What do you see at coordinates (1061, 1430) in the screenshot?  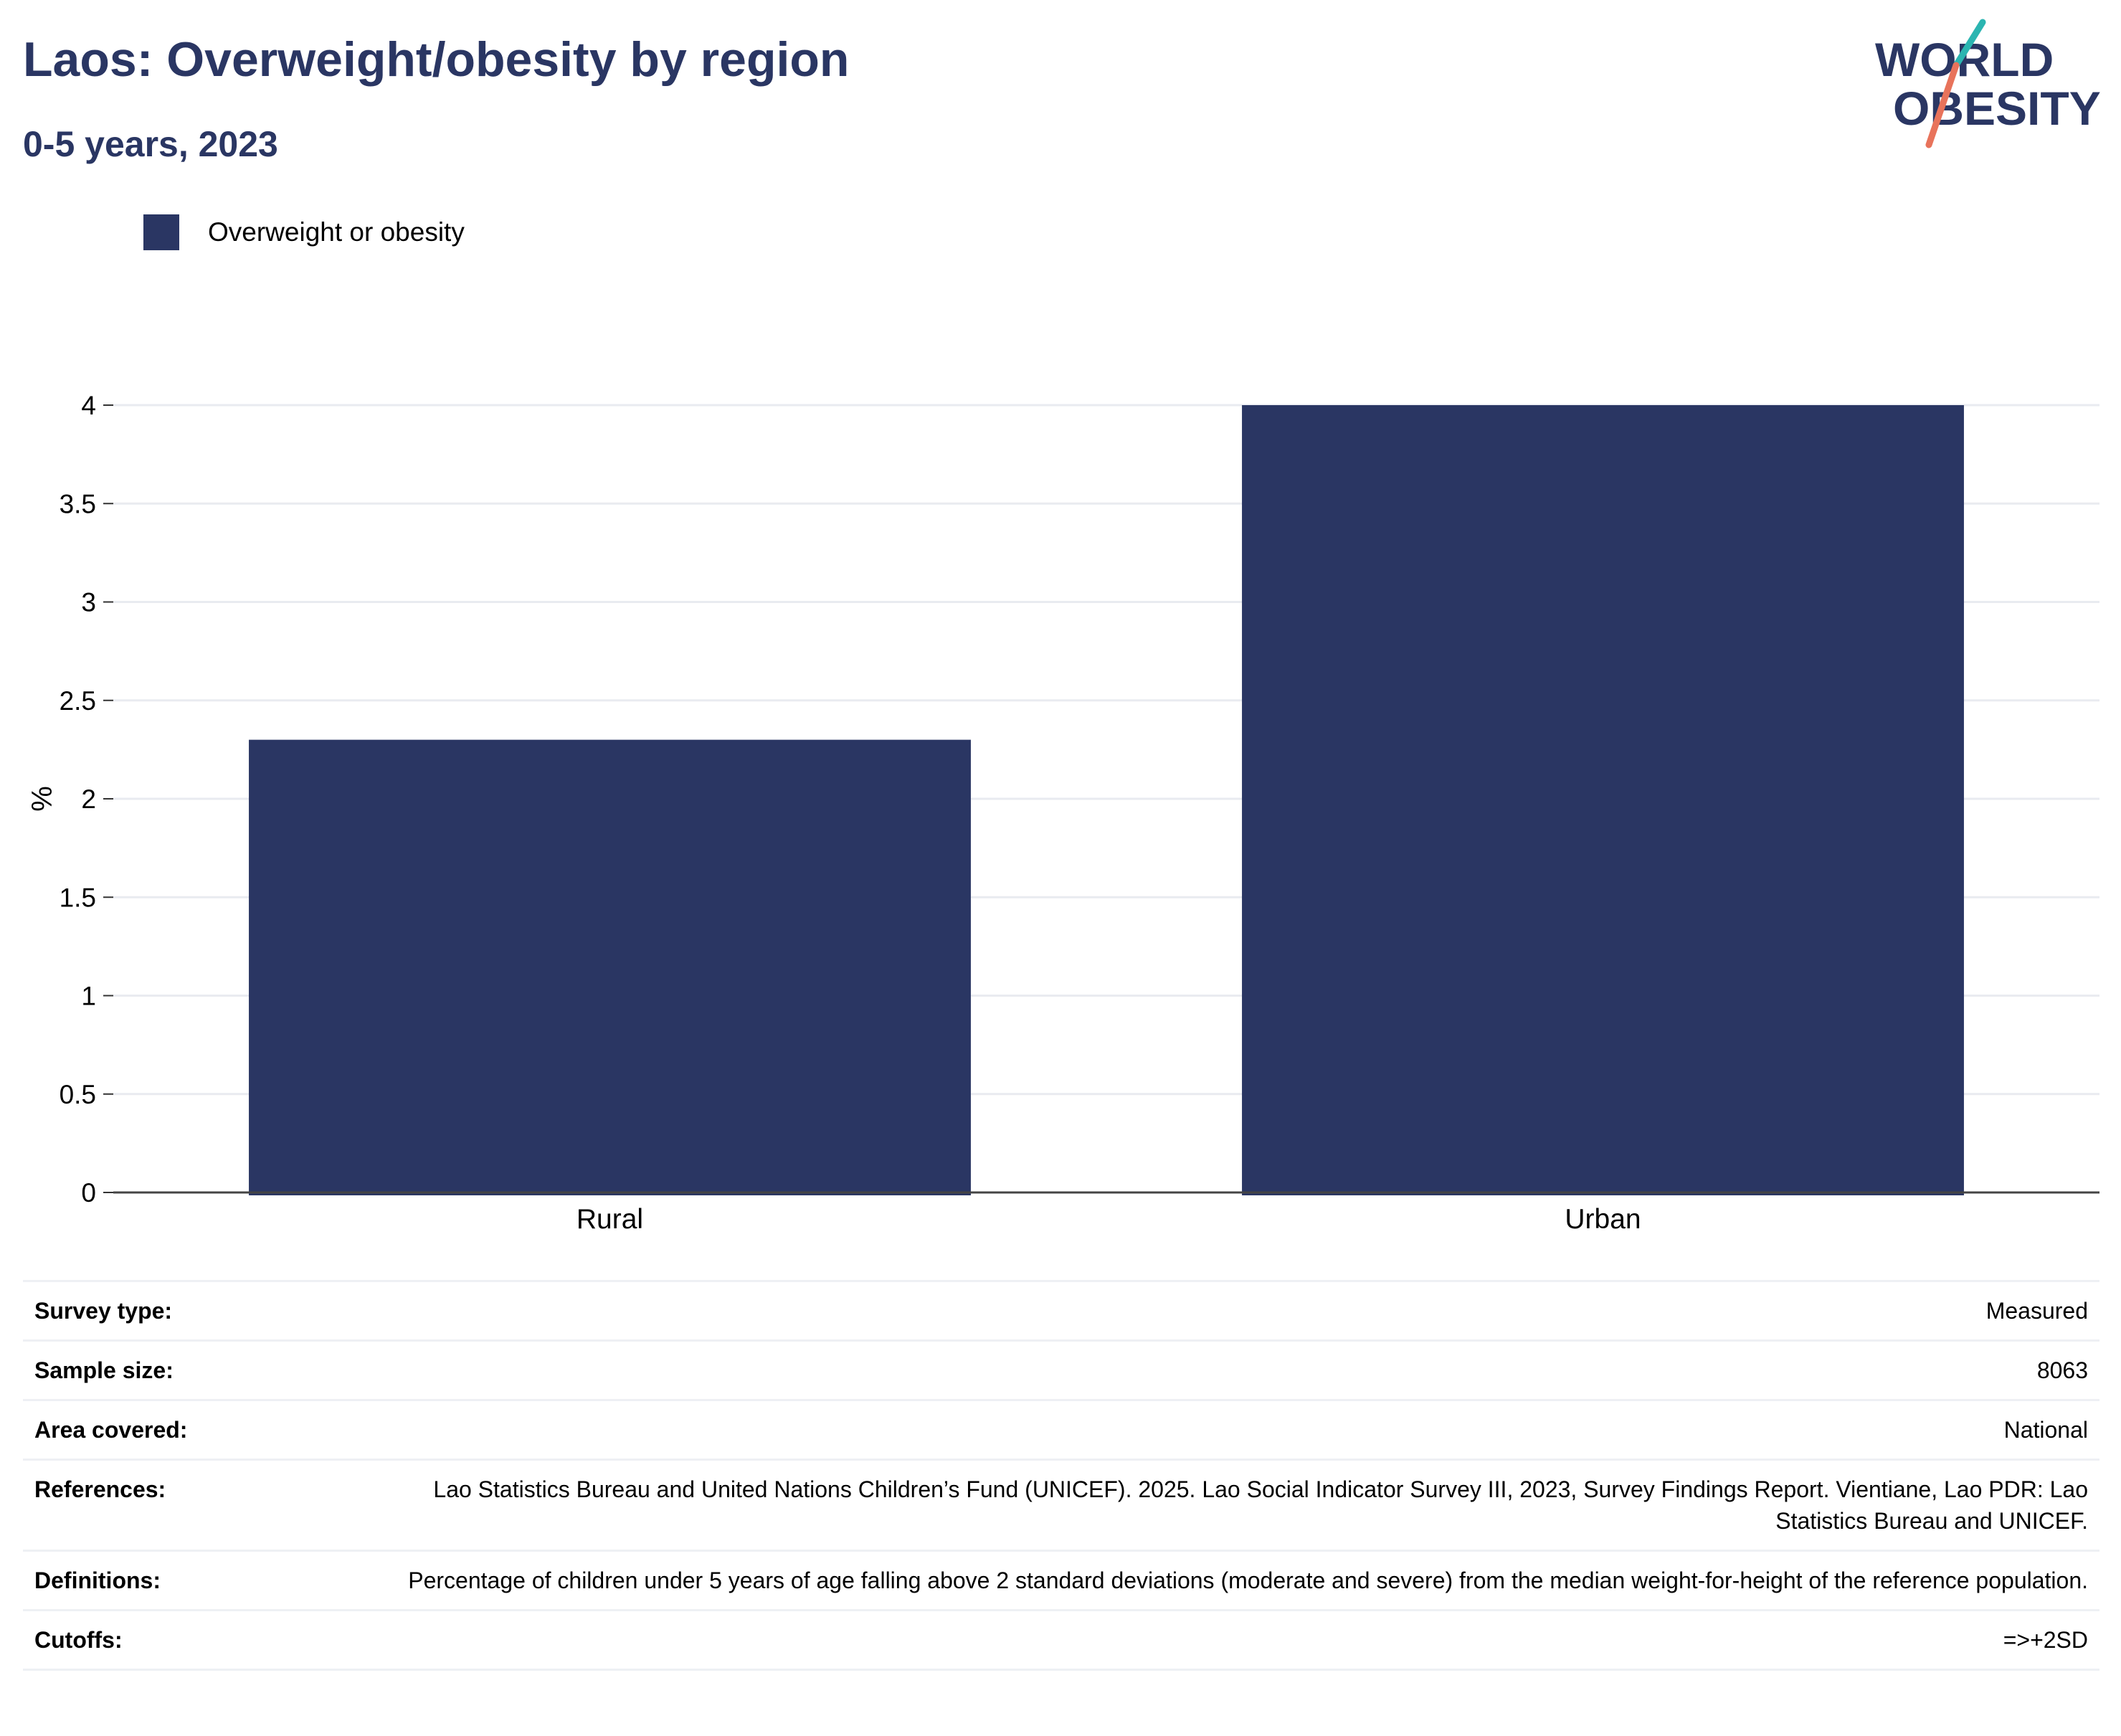 I see `info-row-area-covered: Area covered: National` at bounding box center [1061, 1430].